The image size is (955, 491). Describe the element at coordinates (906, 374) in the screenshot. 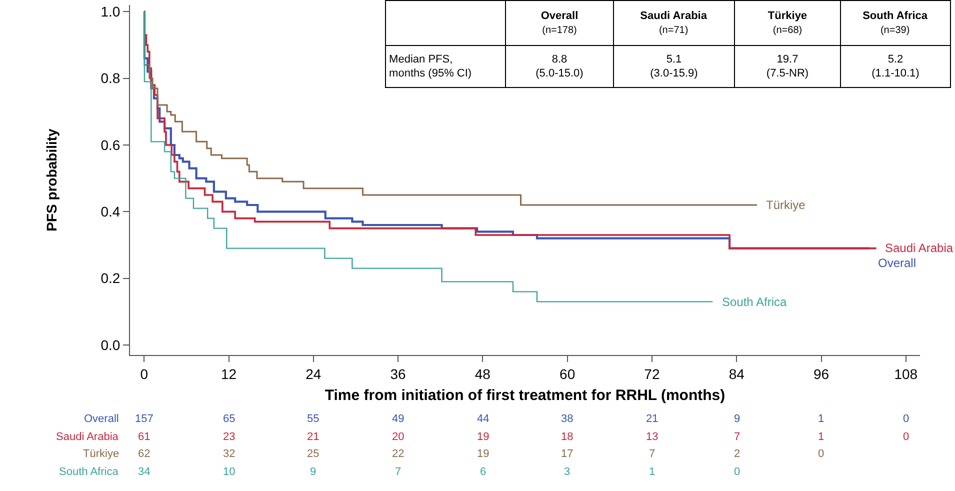

I see `x-tick-label: 108` at that location.